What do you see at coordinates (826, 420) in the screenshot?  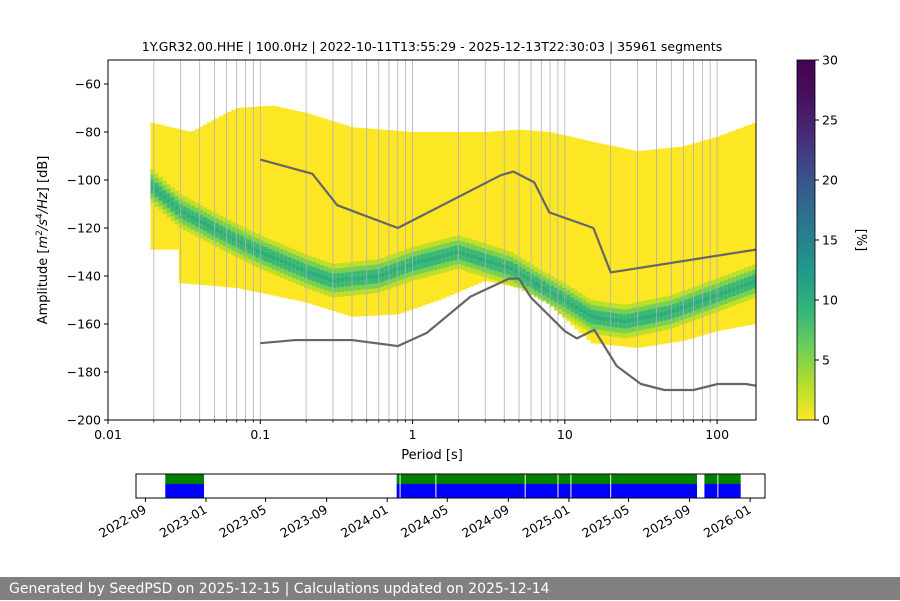 I see `colorbar-tick-label: 0` at bounding box center [826, 420].